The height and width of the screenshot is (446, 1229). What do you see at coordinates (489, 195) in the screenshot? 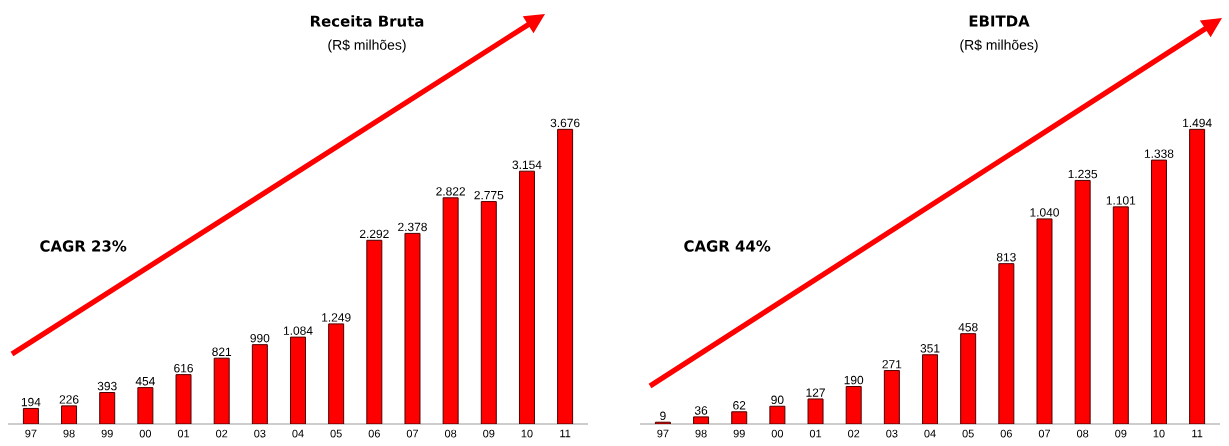
I see `data-label: 2.775` at bounding box center [489, 195].